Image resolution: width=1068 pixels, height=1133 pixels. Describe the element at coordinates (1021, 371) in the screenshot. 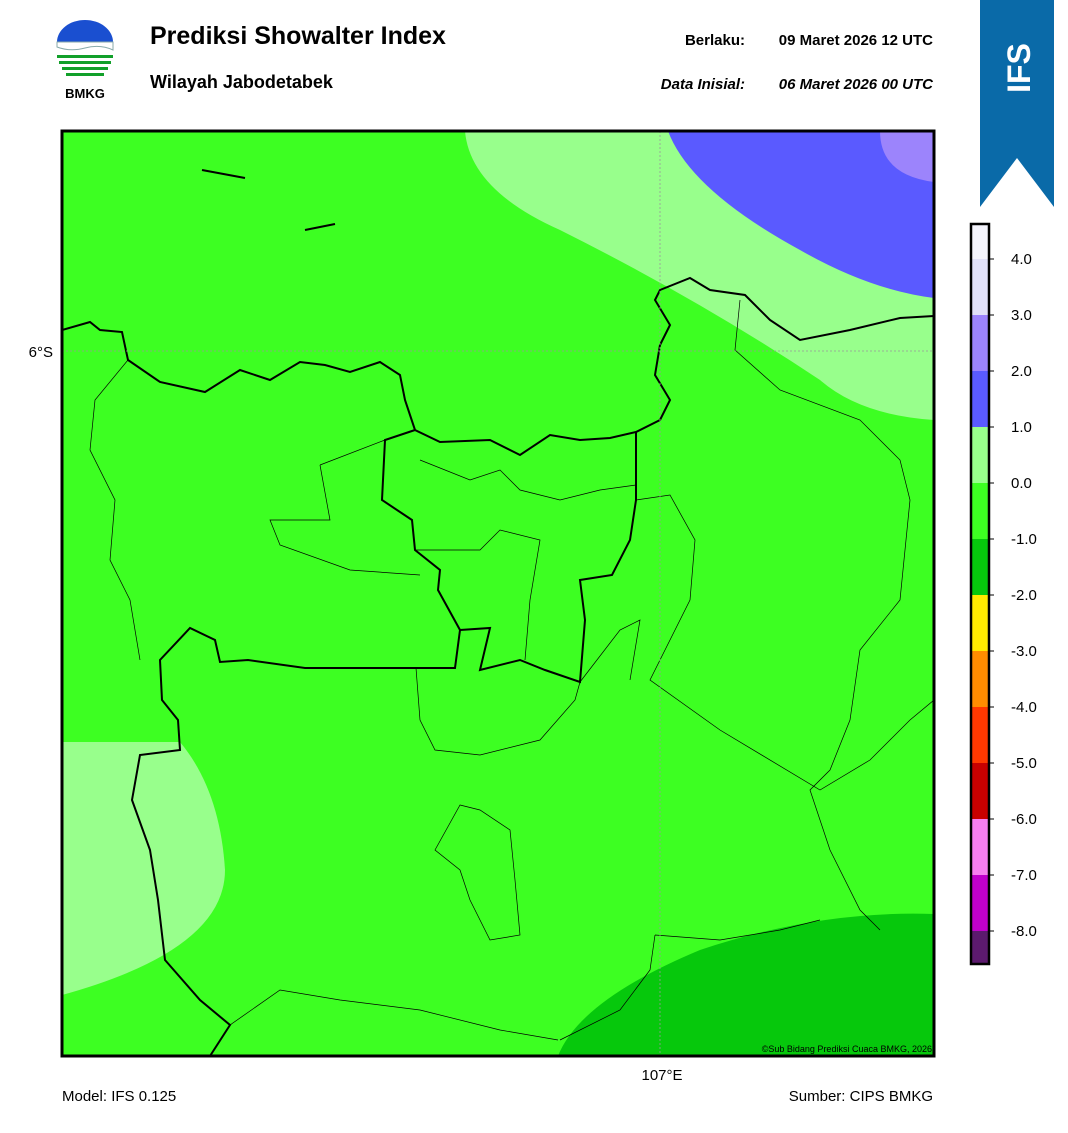

I see `colorbar-tick-label: 2.0` at that location.